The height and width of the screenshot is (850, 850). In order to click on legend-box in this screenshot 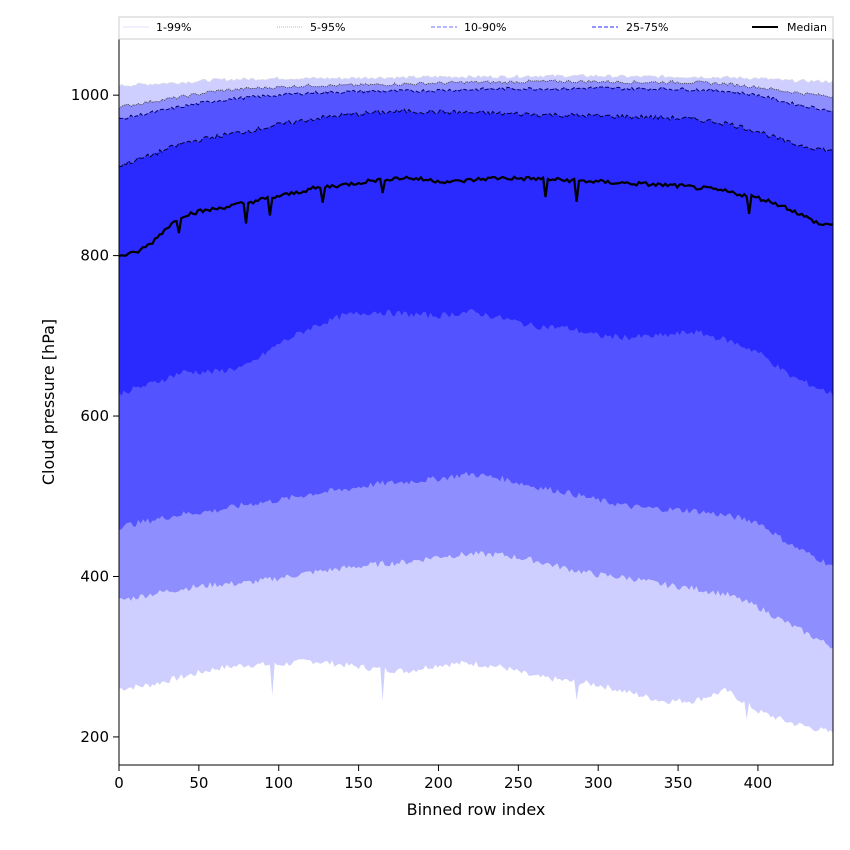, I will do `click(476, 28)`.